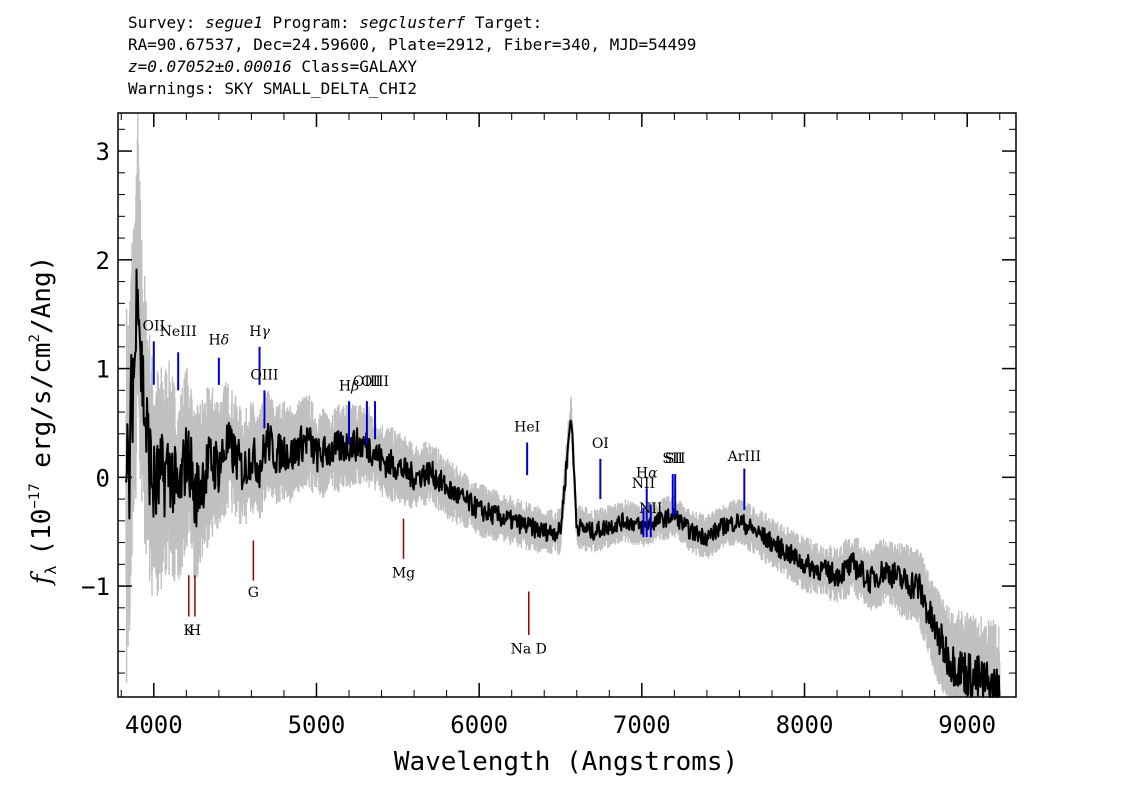 The image size is (1134, 810). Describe the element at coordinates (403, 573) in the screenshot. I see `absorption-line-label: Mg` at that location.